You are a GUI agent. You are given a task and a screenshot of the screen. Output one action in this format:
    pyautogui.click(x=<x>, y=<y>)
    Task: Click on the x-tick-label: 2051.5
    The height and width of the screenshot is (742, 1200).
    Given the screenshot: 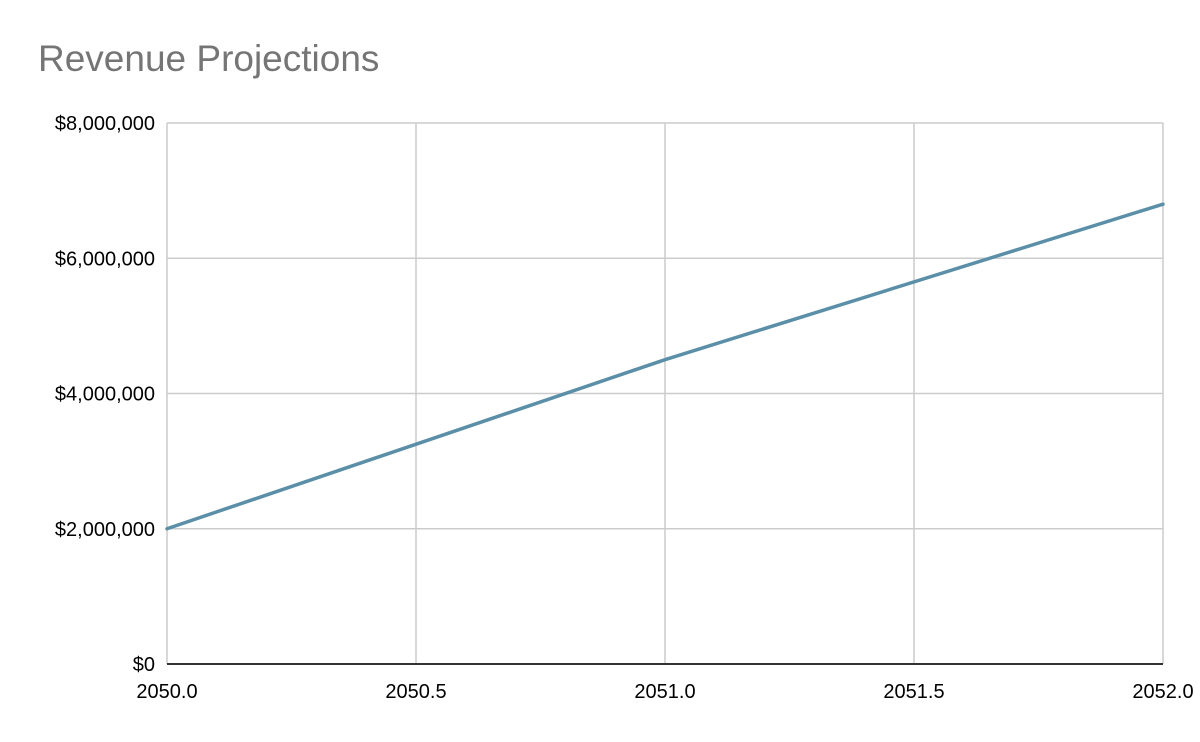 What is the action you would take?
    pyautogui.click(x=913, y=692)
    